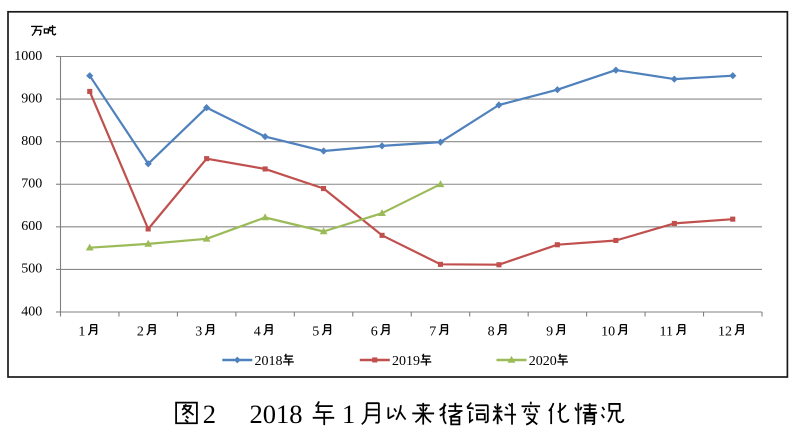 The width and height of the screenshot is (800, 448). I want to click on svg-text: 1000, so click(28, 56).